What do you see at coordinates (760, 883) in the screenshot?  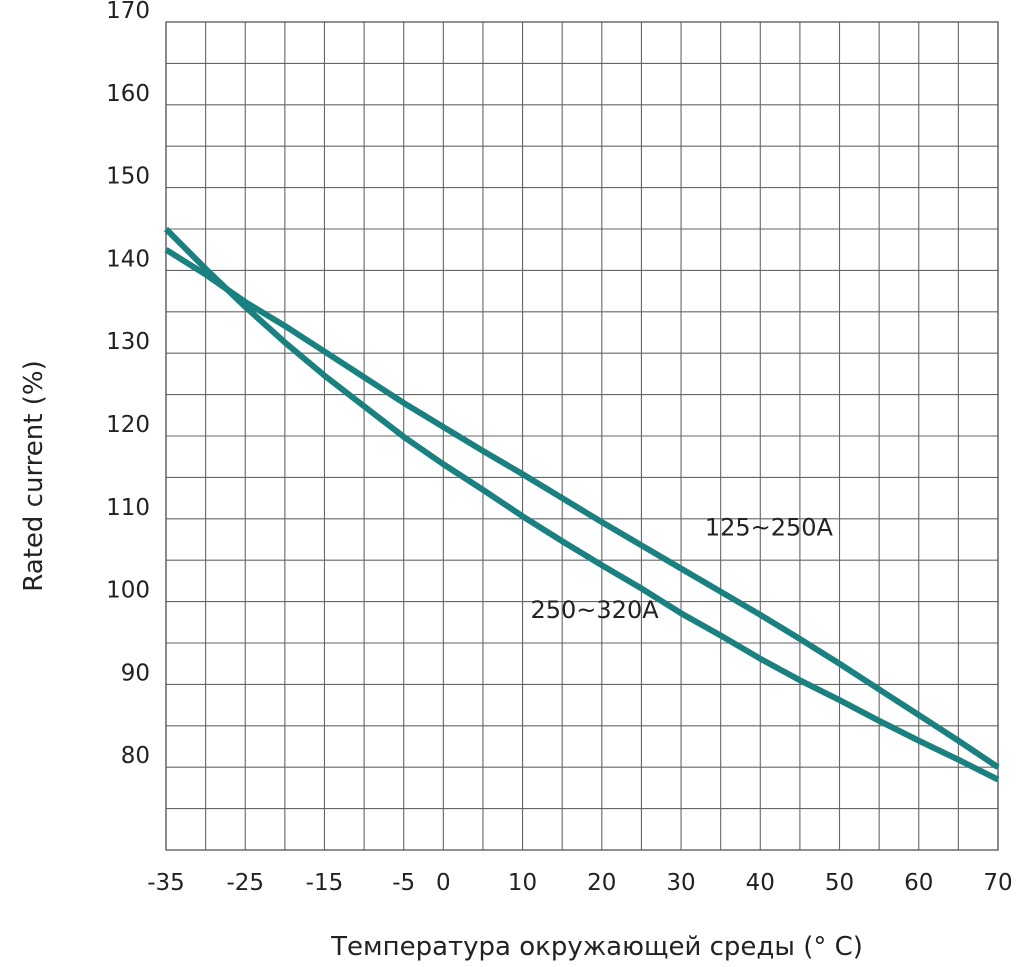 I see `x-tick-label: 40` at bounding box center [760, 883].